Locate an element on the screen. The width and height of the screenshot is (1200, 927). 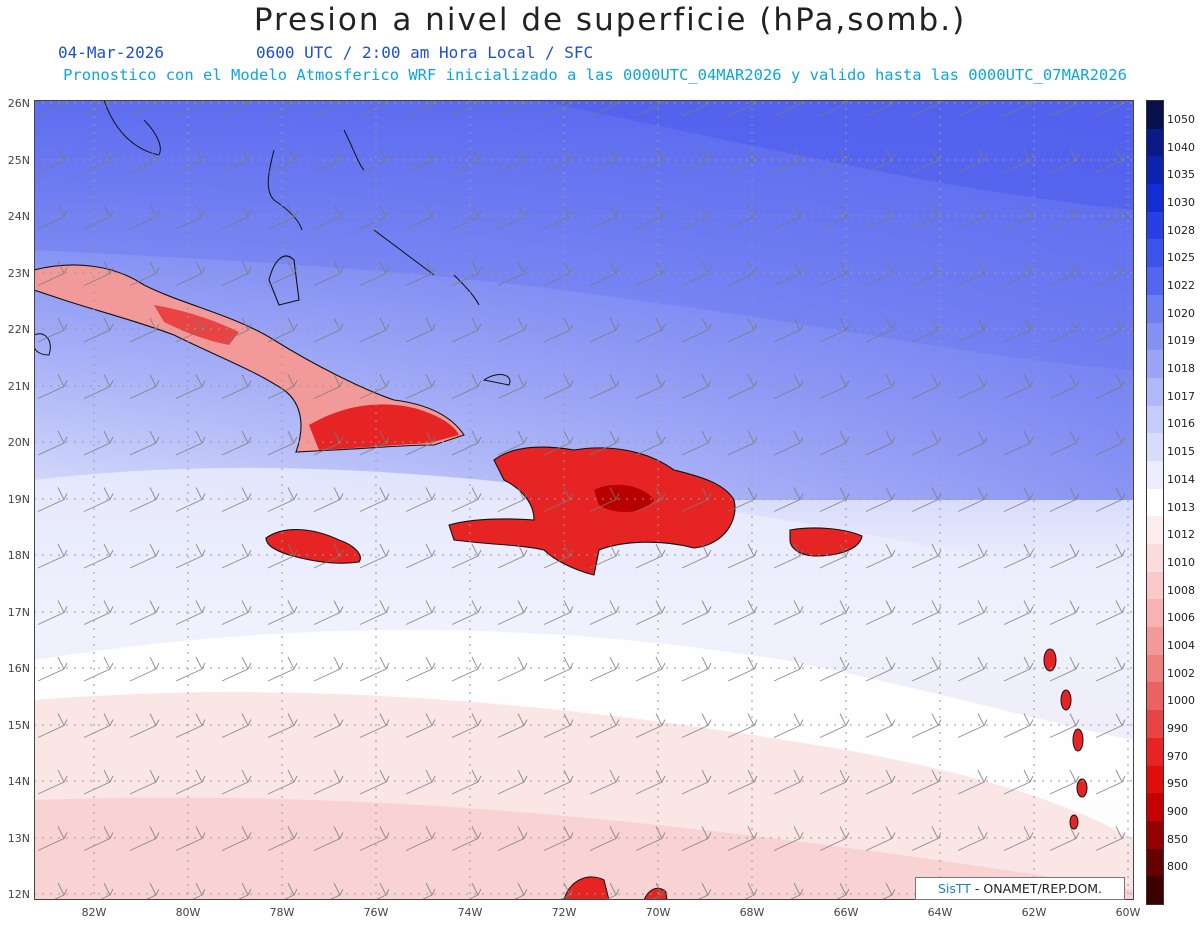
lon-label: 60W is located at coordinates (1128, 912).